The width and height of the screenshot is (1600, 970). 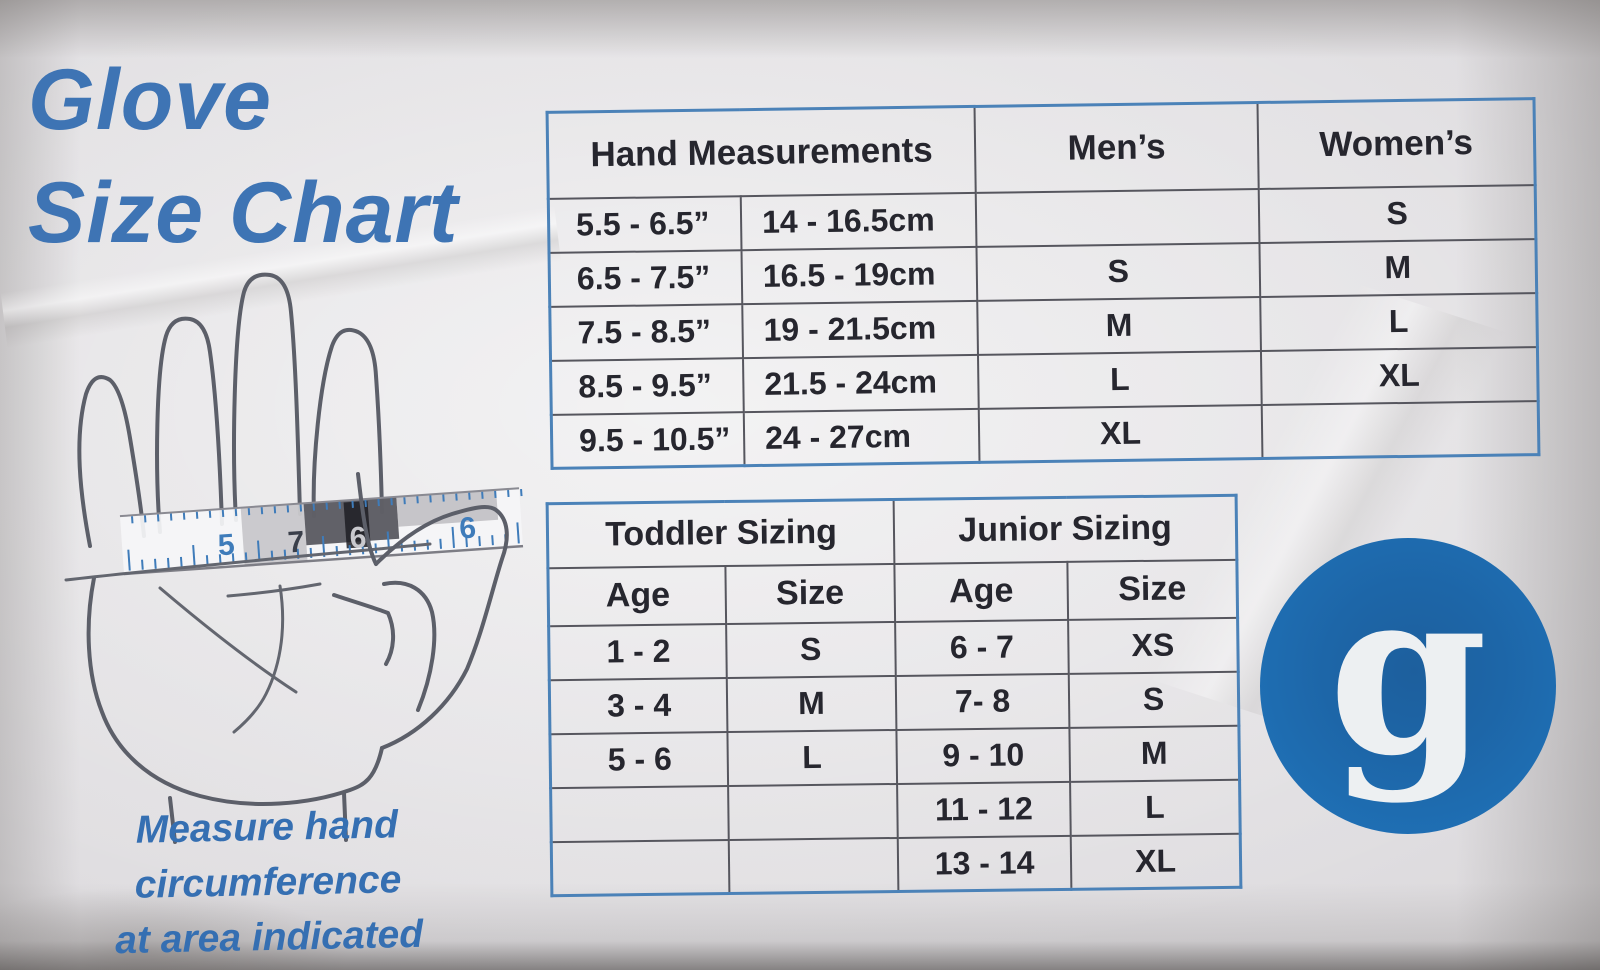 What do you see at coordinates (638, 705) in the screenshot?
I see `toddler-age-cell: 3 - 4` at bounding box center [638, 705].